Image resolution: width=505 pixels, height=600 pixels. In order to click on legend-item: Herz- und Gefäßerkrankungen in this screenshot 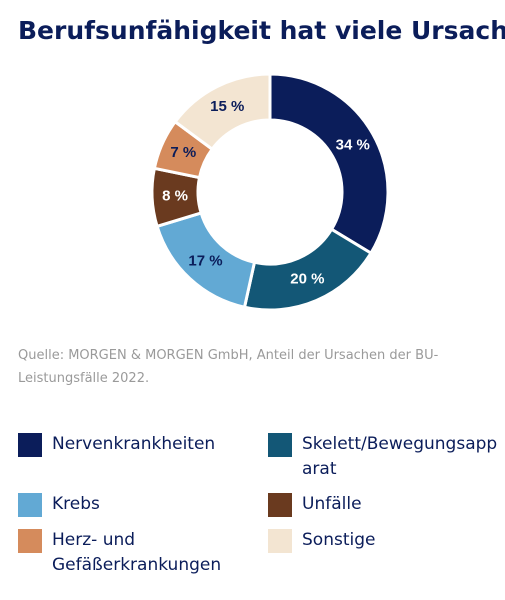, I will do `click(135, 553)`.